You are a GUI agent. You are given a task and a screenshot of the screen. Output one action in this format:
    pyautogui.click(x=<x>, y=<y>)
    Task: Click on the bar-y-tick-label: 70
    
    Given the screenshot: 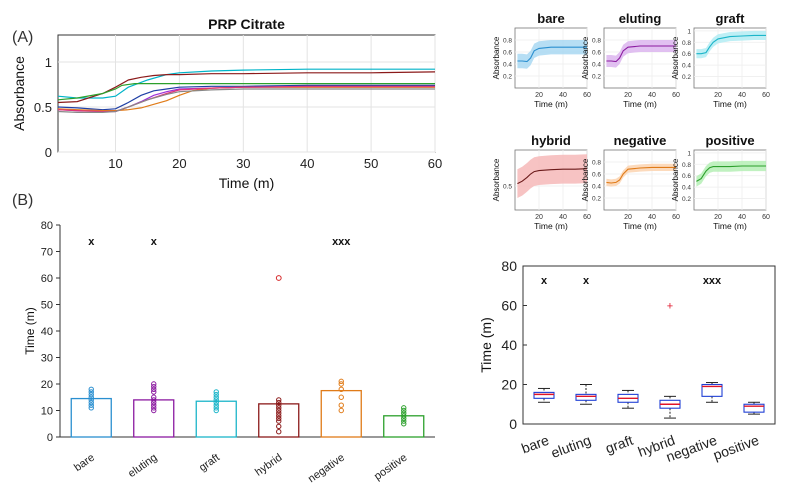 What is the action you would take?
    pyautogui.click(x=47, y=253)
    